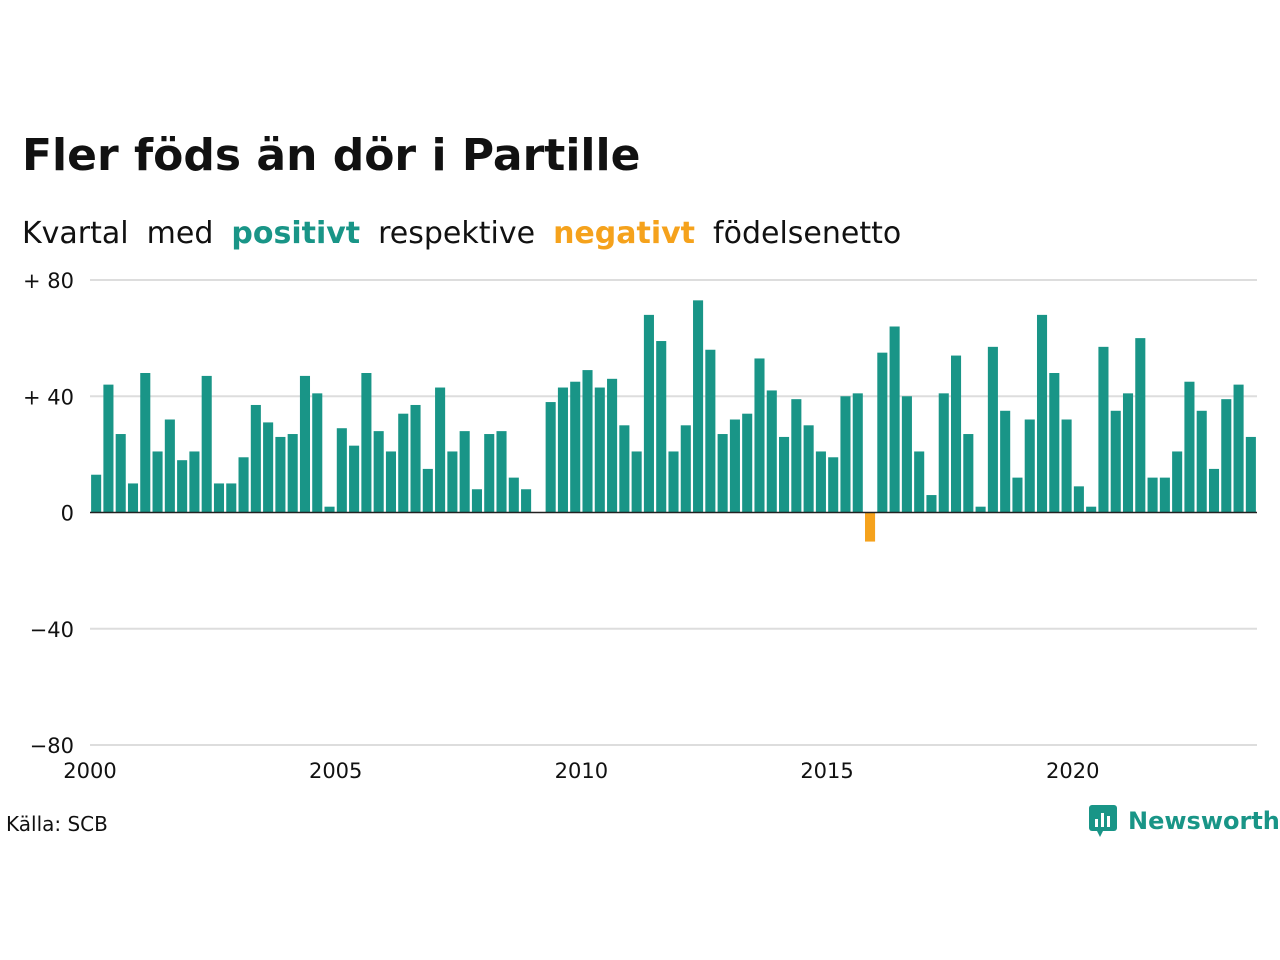  I want to click on x-tick-label: 2005, so click(335, 771).